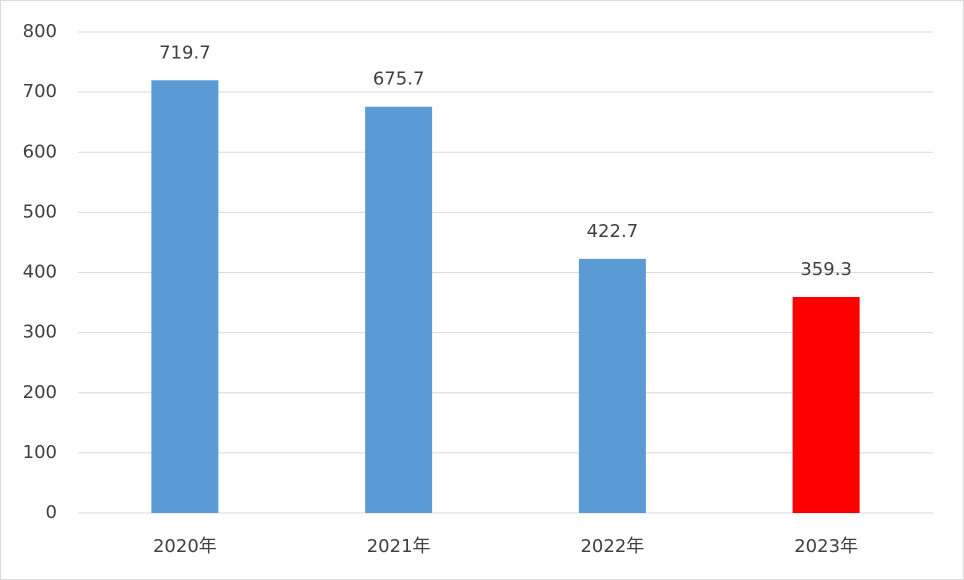  I want to click on data-label: 359.3, so click(826, 269).